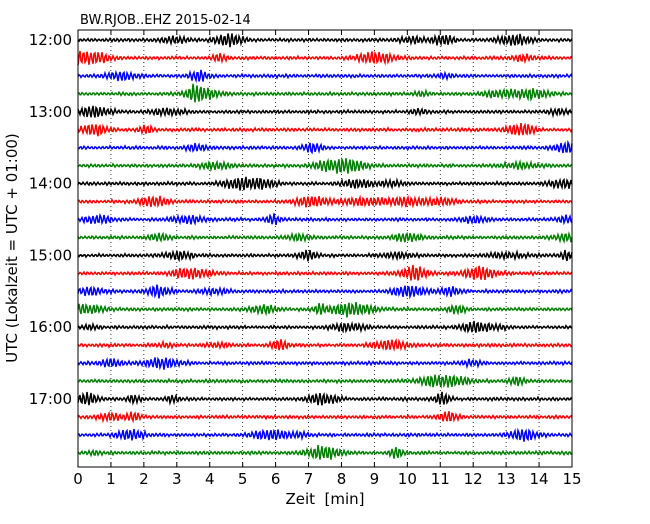 The height and width of the screenshot is (524, 650). What do you see at coordinates (309, 479) in the screenshot?
I see `x-tick-label: 7` at bounding box center [309, 479].